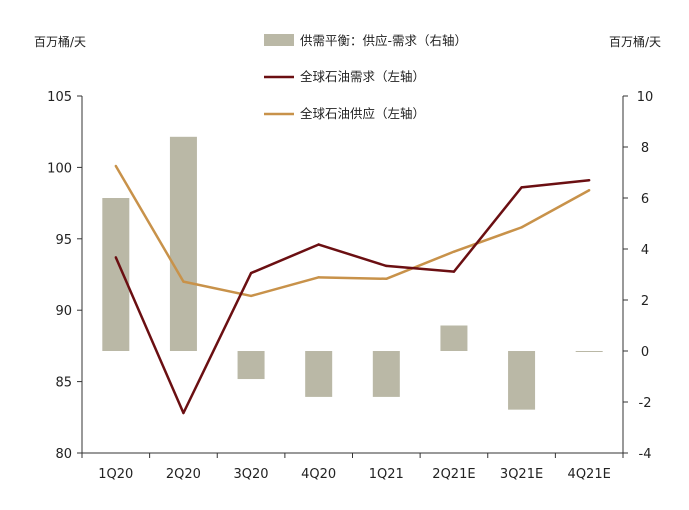  What do you see at coordinates (115, 474) in the screenshot?
I see `x-tick-label: 1Q20` at bounding box center [115, 474].